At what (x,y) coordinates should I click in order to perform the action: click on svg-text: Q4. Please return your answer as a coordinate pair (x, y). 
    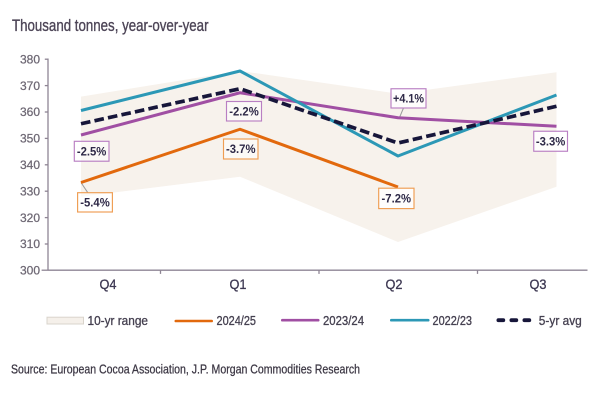
    Looking at the image, I should click on (108, 284).